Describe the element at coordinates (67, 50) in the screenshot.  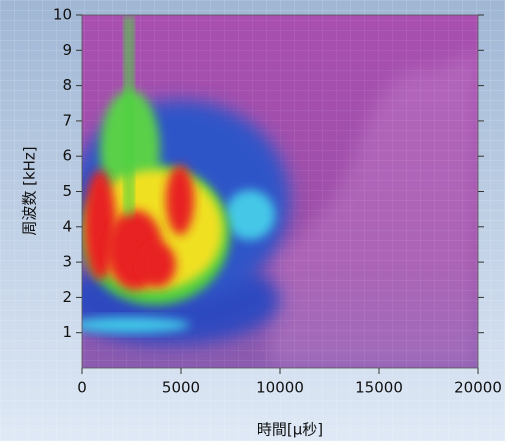
I see `y-tick-label: 9` at that location.